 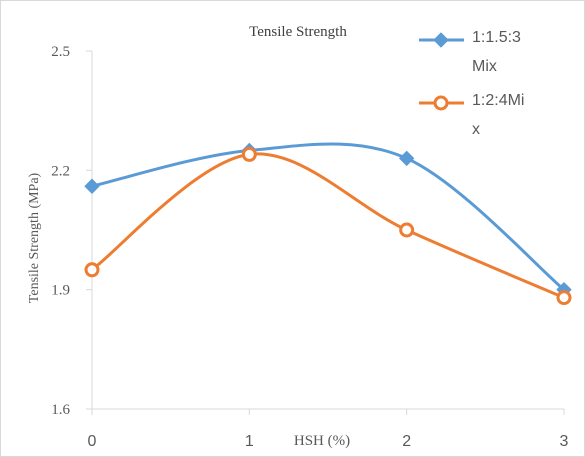 I want to click on x-axis-title-background, so click(x=323, y=439).